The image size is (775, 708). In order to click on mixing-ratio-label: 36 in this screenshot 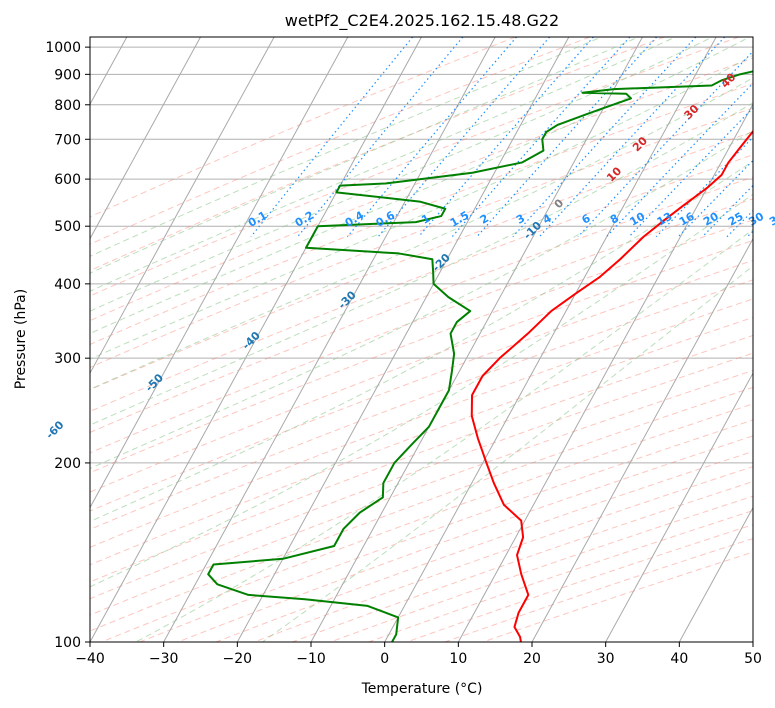, I will do `click(771, 219)`.